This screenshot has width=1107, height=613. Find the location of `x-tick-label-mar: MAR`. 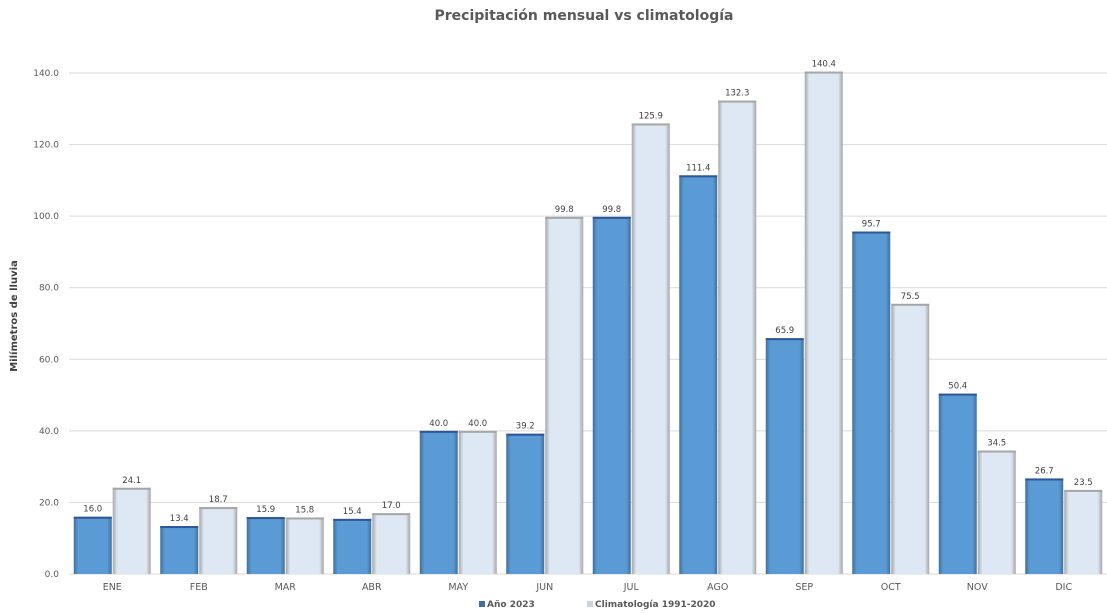

x-tick-label-mar: MAR is located at coordinates (286, 587).